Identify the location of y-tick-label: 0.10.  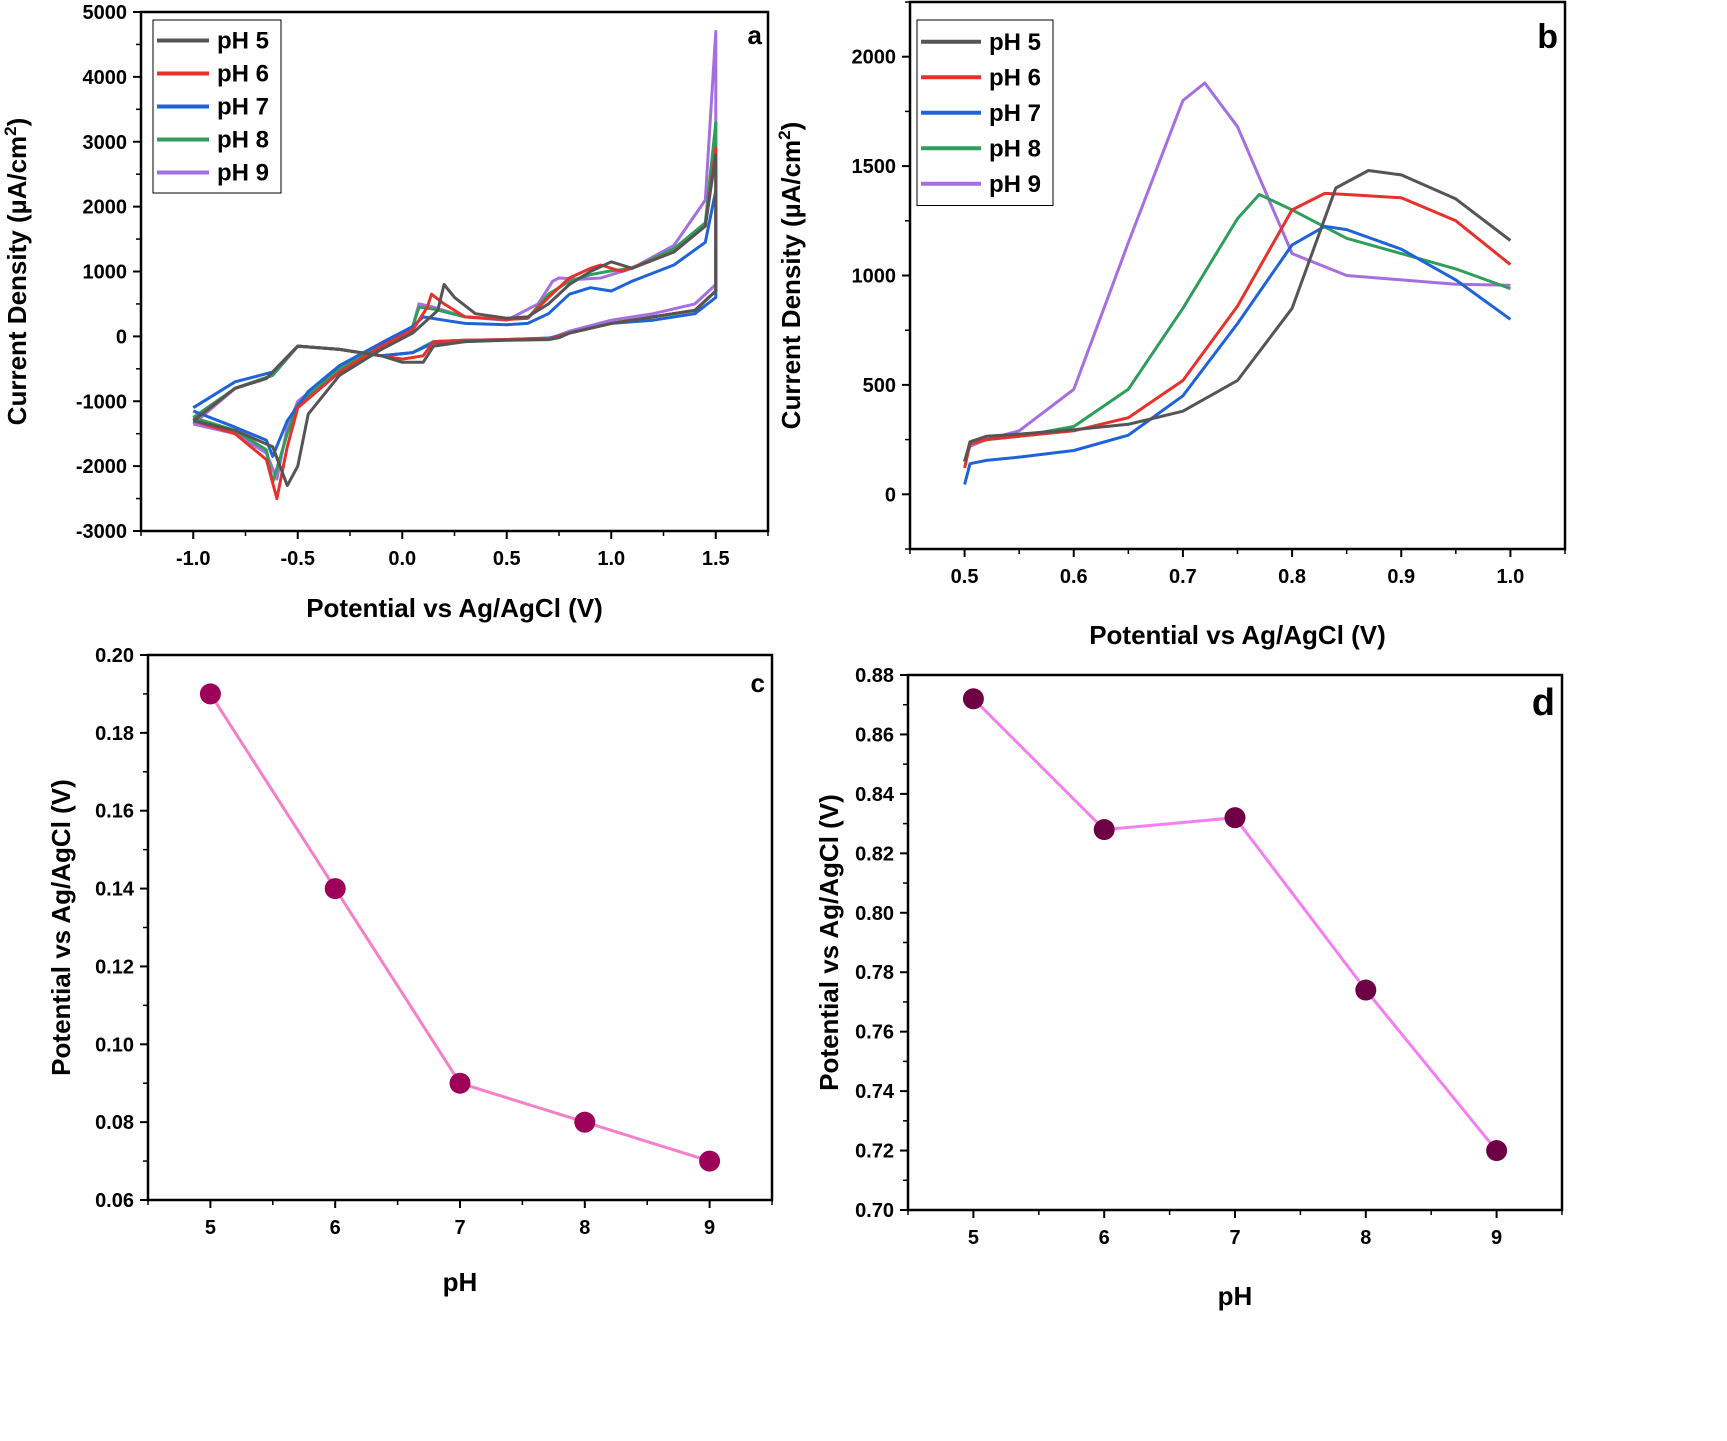
(114, 1045).